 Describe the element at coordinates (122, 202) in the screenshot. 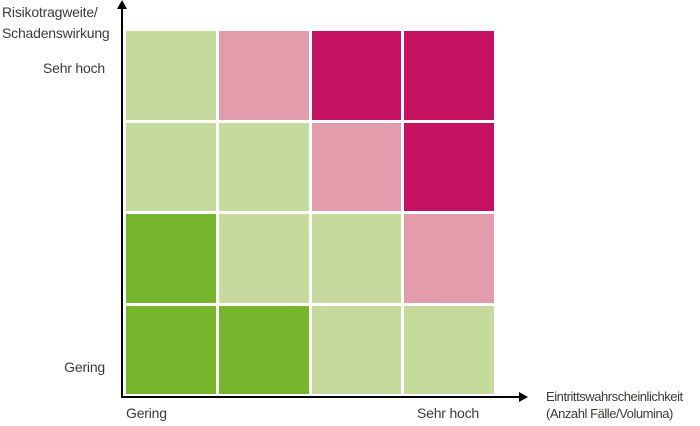

I see `y-axis-line` at that location.